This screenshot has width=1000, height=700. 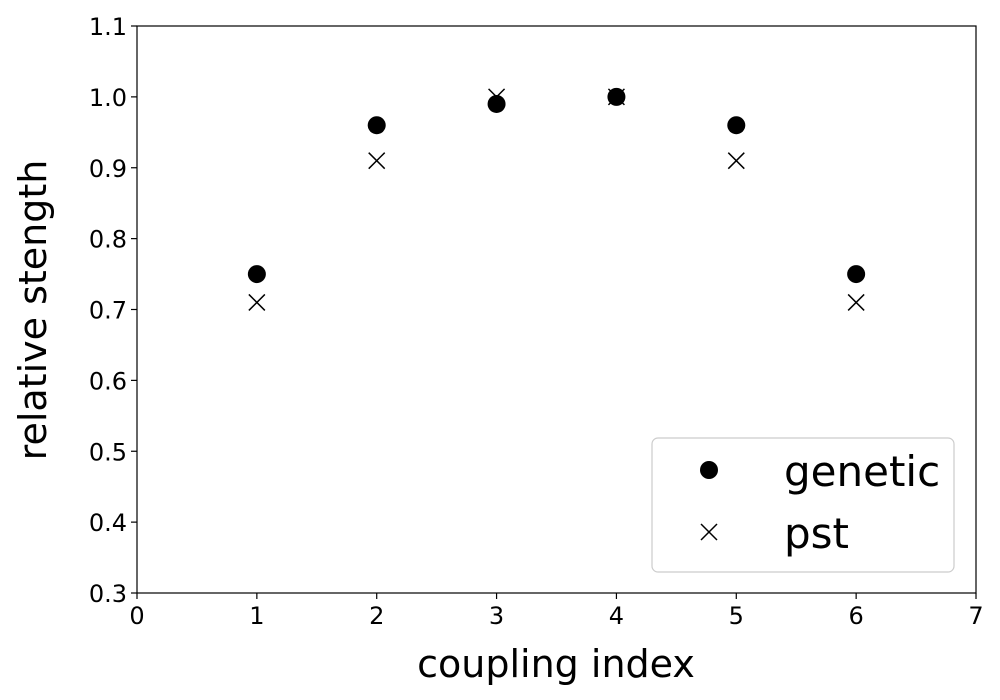 I want to click on x-tick-label: 7, so click(x=975, y=616).